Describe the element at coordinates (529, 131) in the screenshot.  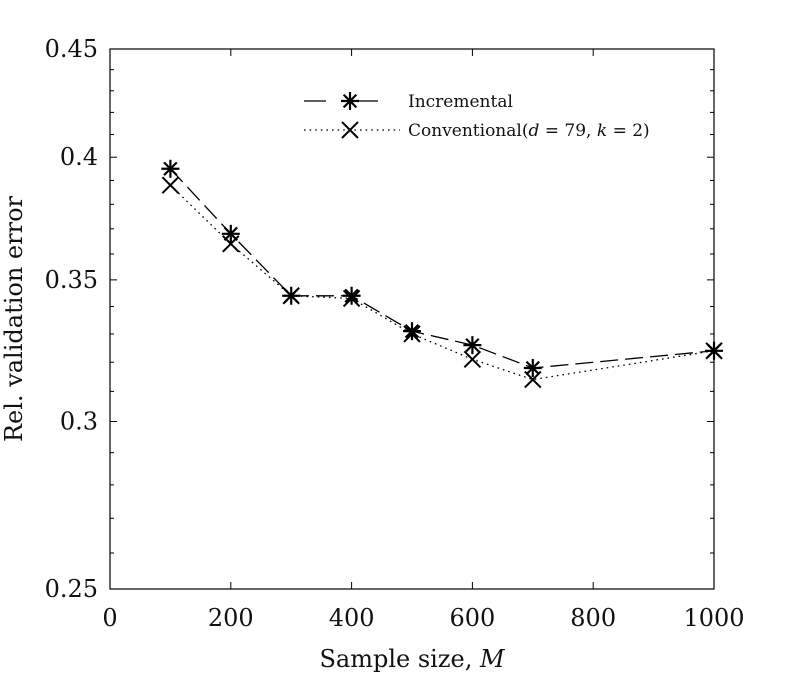
I see `legend-label-conventional: Conventional(d = 79, k = 2)` at that location.